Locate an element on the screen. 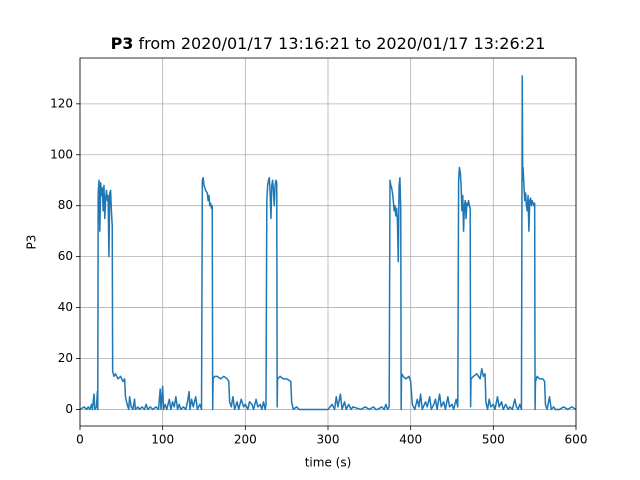  x-tick-label: 400 is located at coordinates (410, 440).